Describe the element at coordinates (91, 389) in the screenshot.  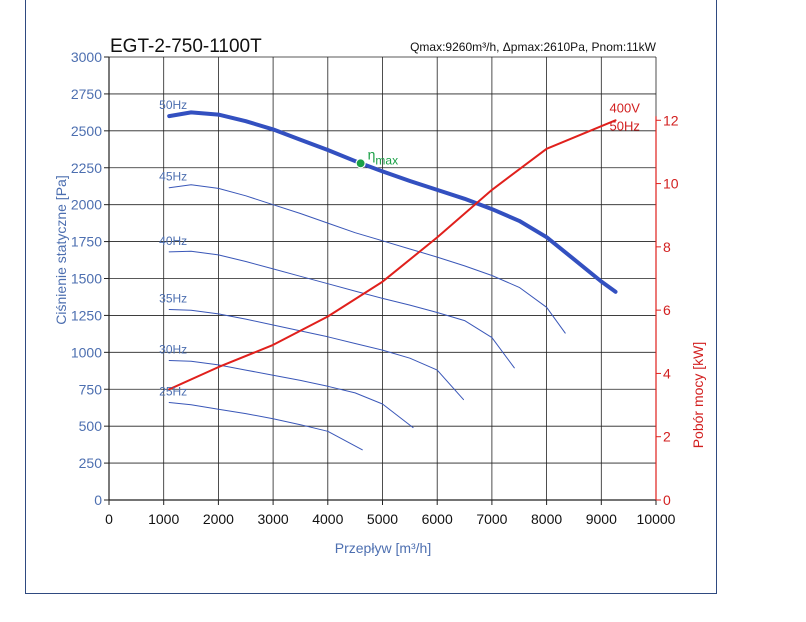
I see `y-tick-label: 750` at that location.